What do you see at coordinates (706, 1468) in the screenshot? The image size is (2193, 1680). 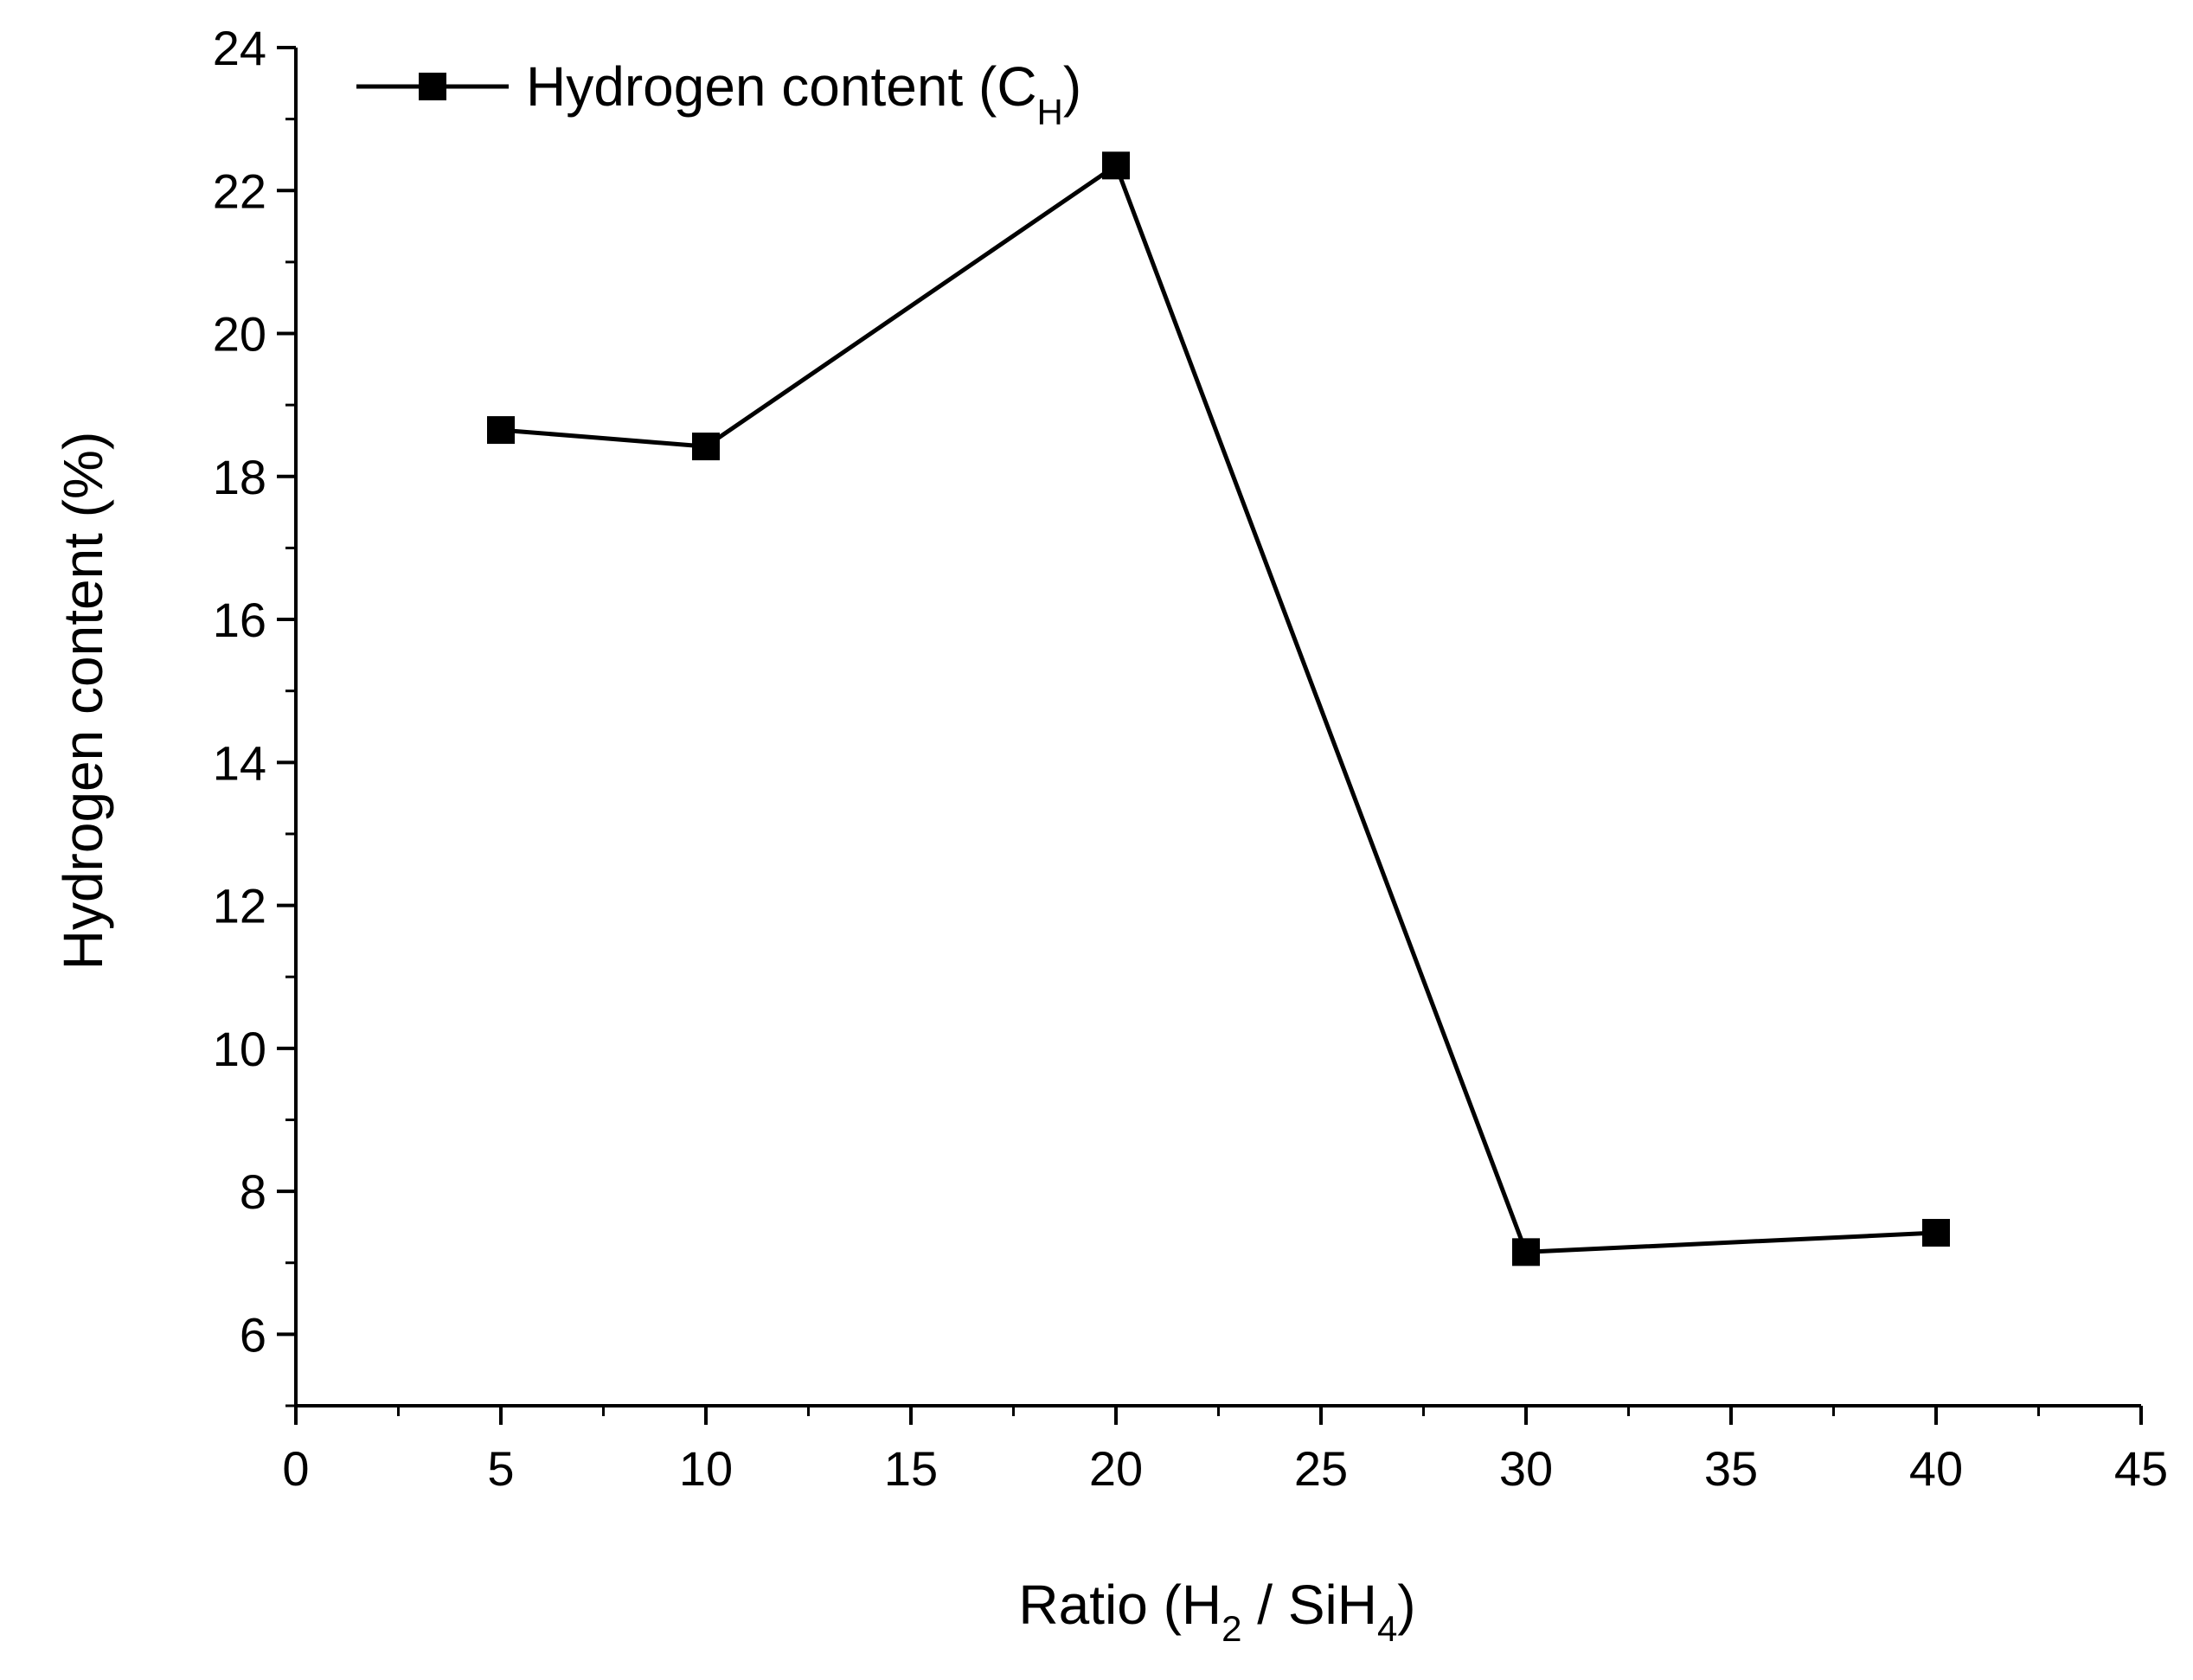 I see `x-tick-label: 10` at bounding box center [706, 1468].